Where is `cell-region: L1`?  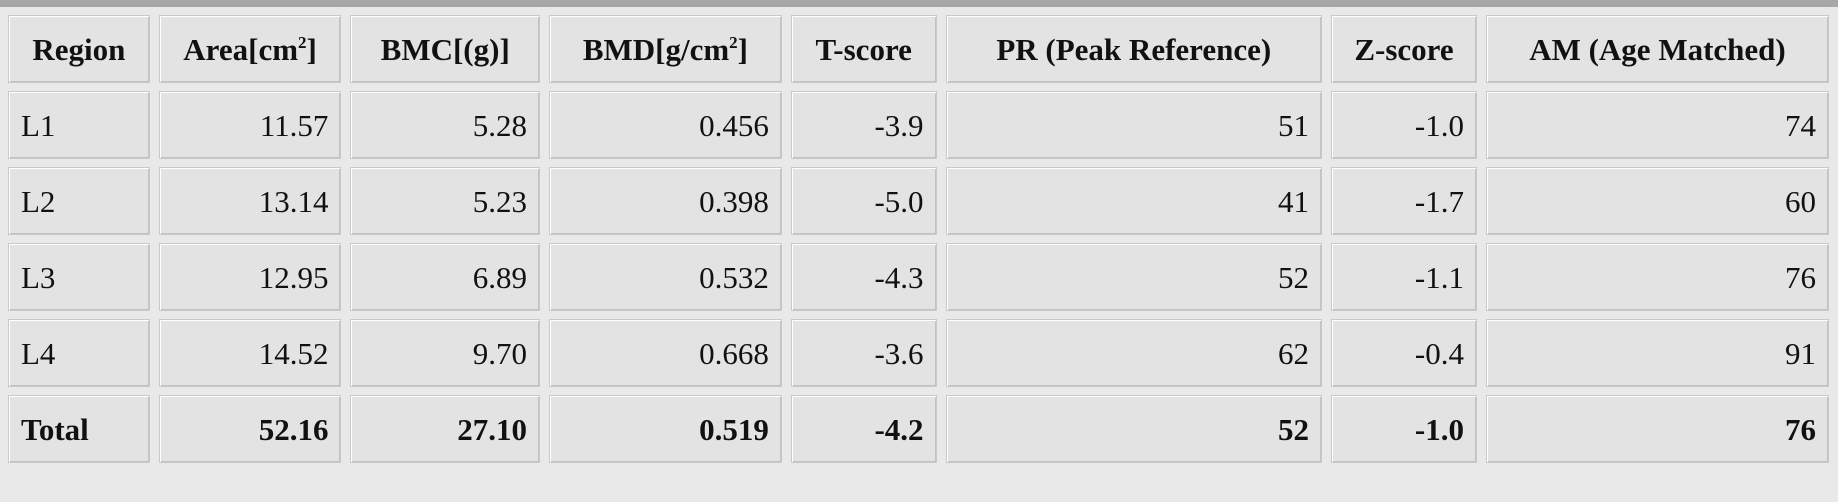
cell-region: L1 is located at coordinates (79, 125).